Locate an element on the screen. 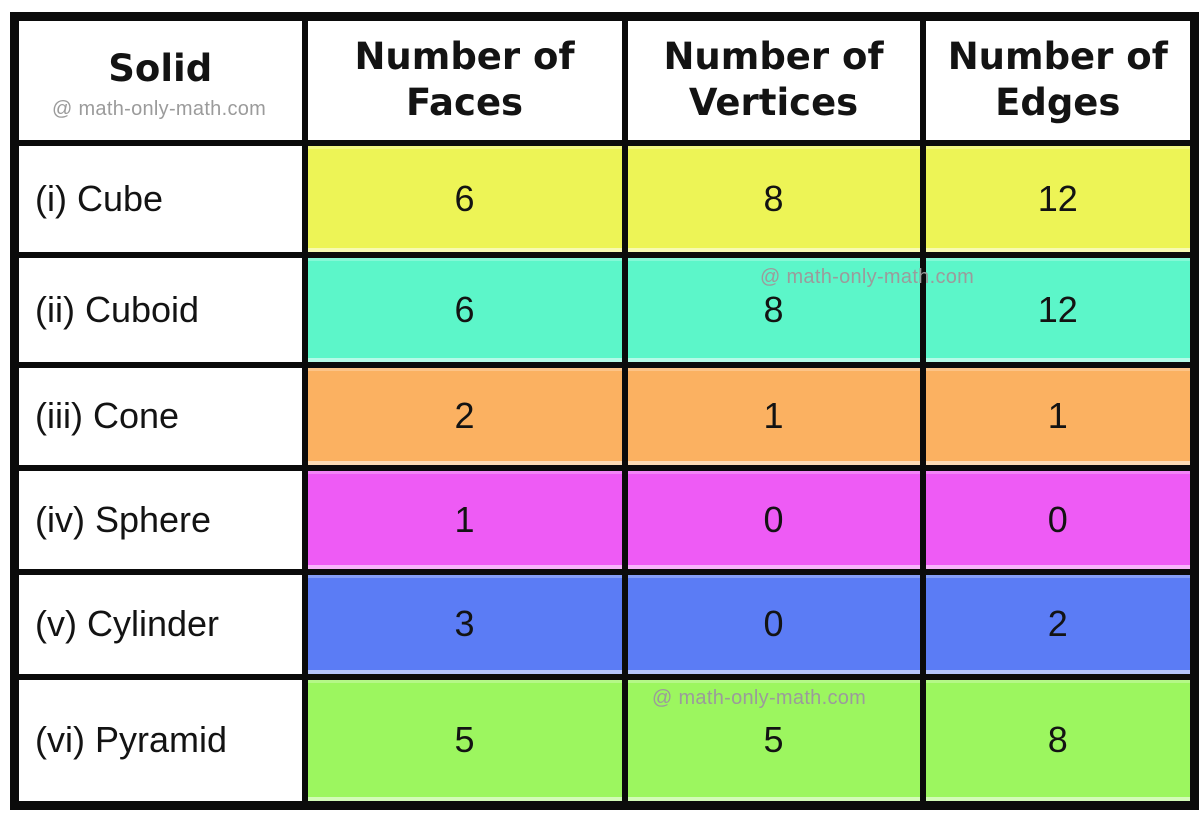  faces-value: 2 is located at coordinates (464, 416).